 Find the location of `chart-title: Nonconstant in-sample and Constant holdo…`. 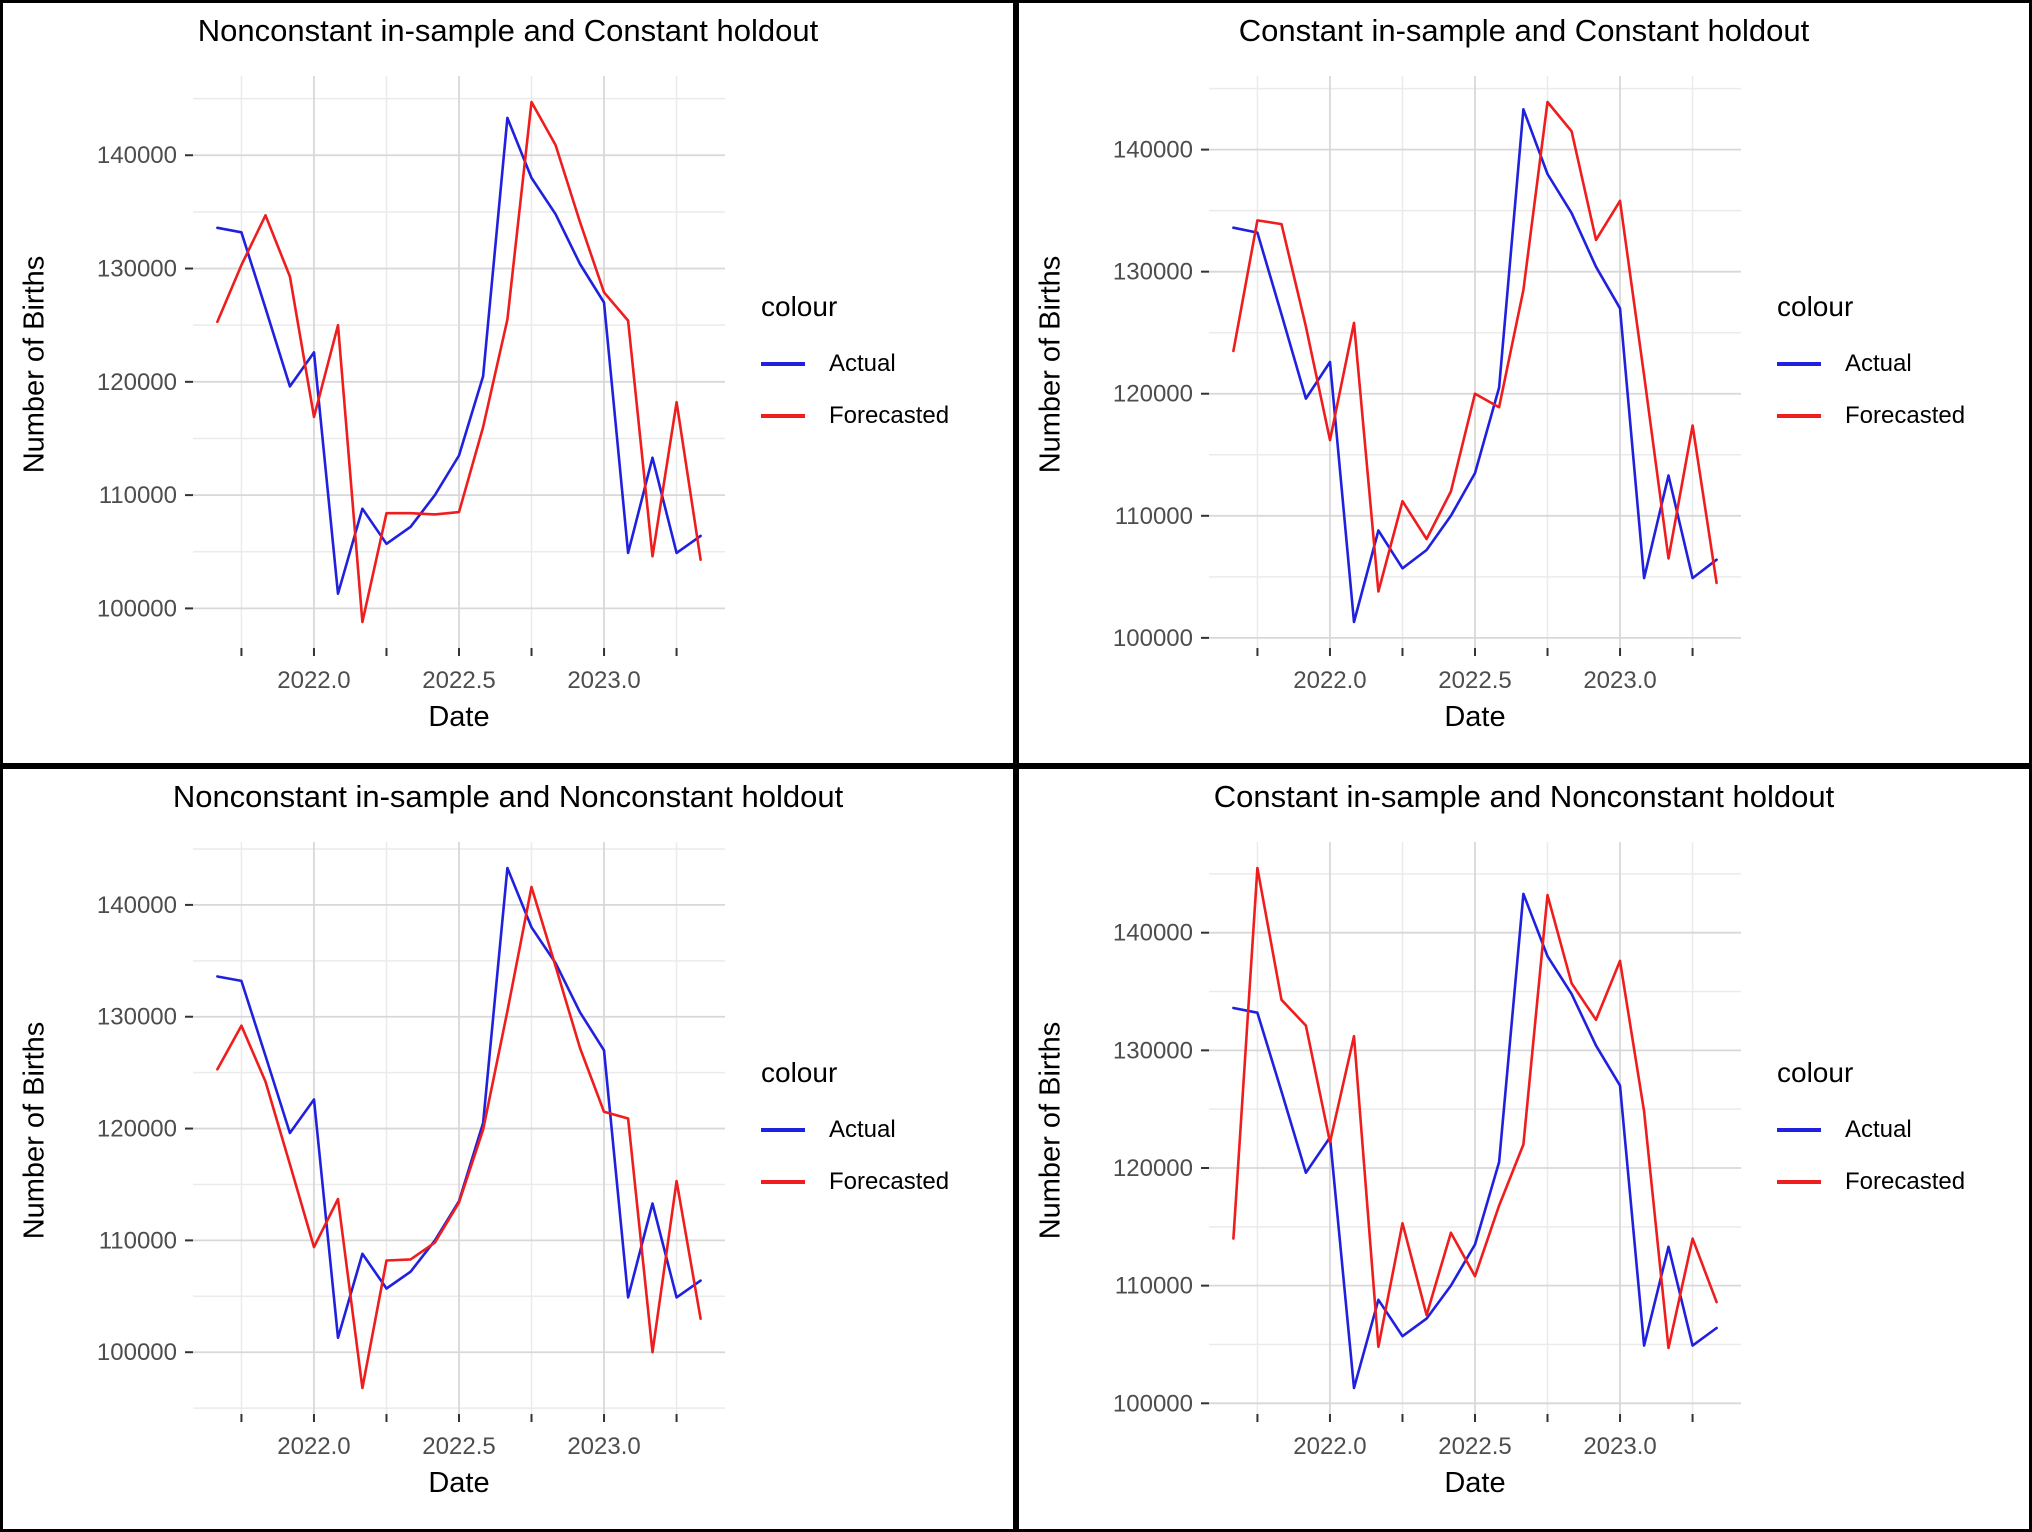

chart-title: Nonconstant in-sample and Constant holdo… is located at coordinates (508, 30).